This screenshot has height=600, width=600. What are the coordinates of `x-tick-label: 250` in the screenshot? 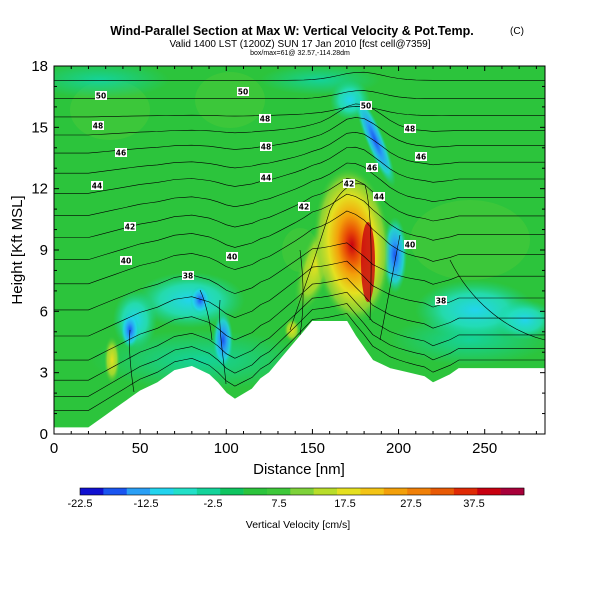 It's located at (484, 448).